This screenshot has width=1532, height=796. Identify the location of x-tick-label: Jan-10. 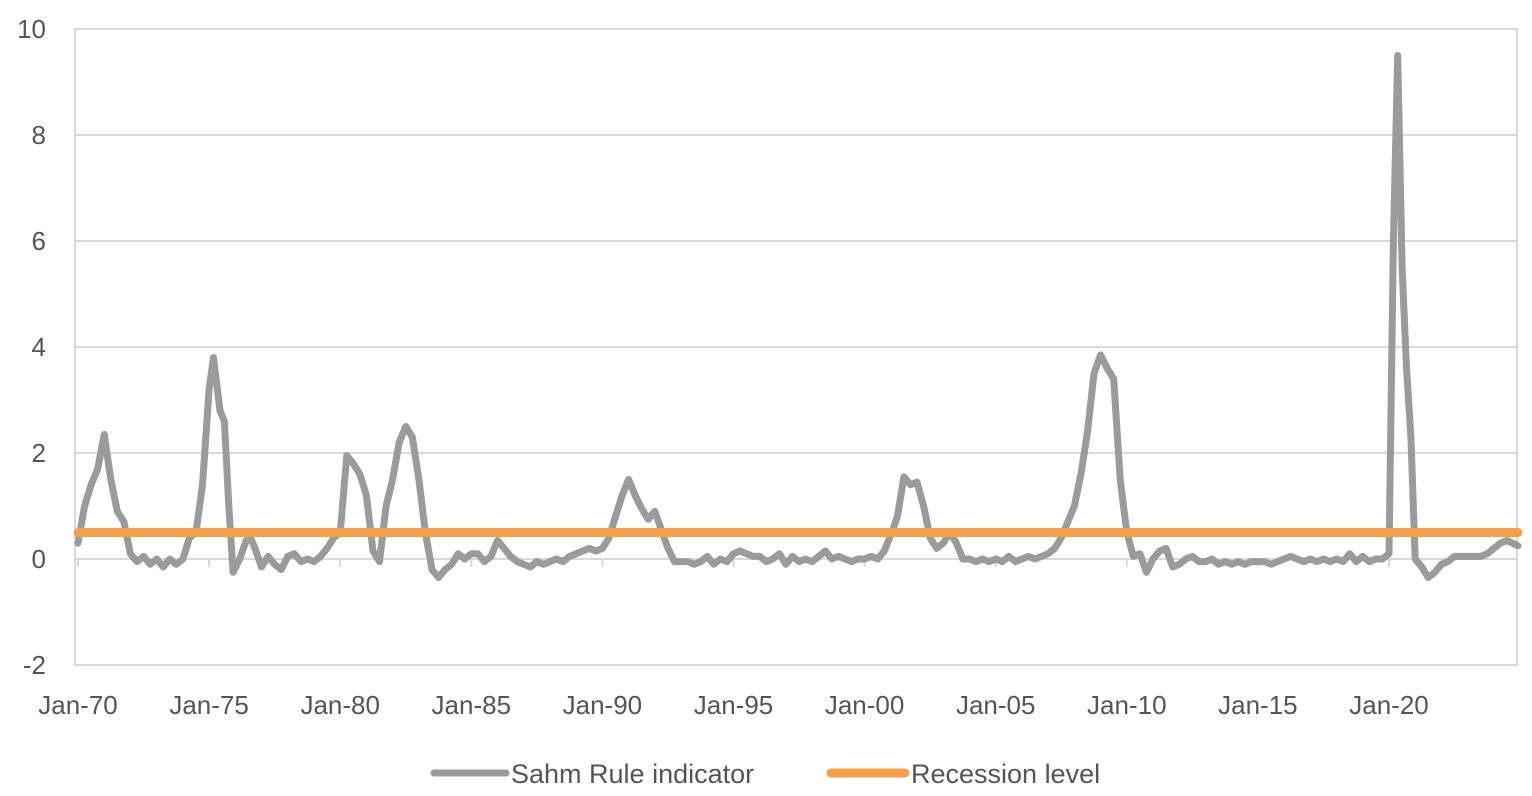
(1127, 705).